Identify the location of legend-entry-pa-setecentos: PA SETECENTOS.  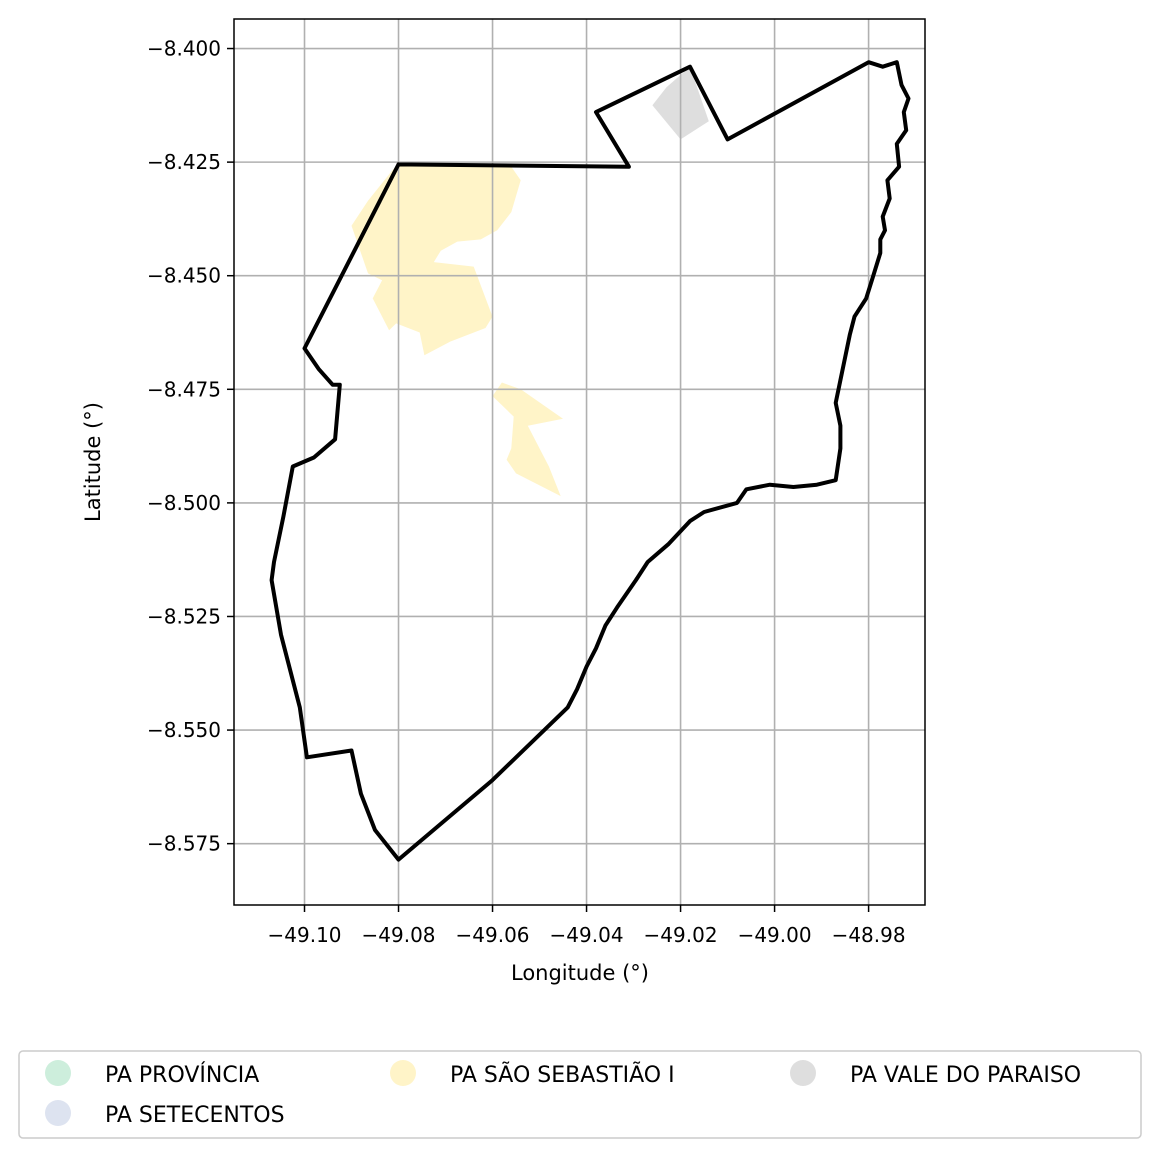
(165, 1114).